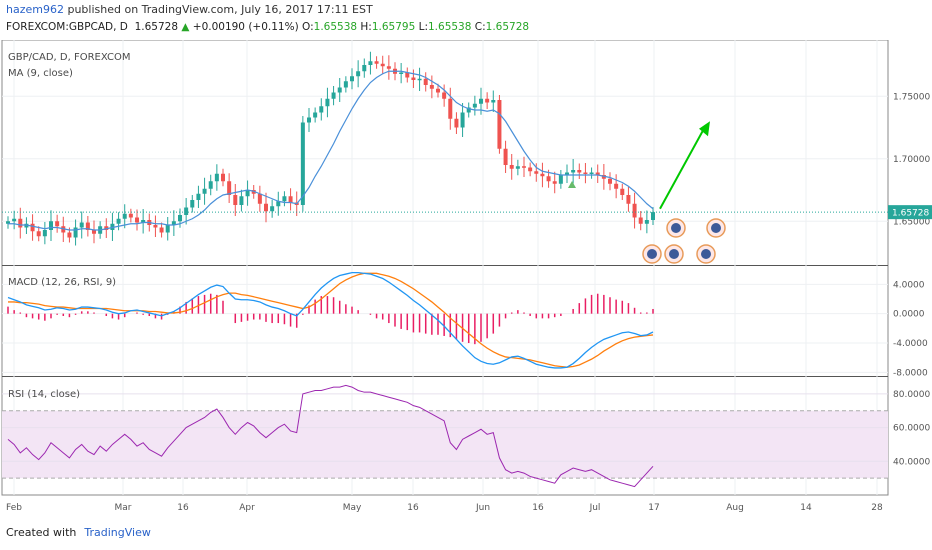  Describe the element at coordinates (507, 27) in the screenshot. I see `close-value: 1.65728` at that location.